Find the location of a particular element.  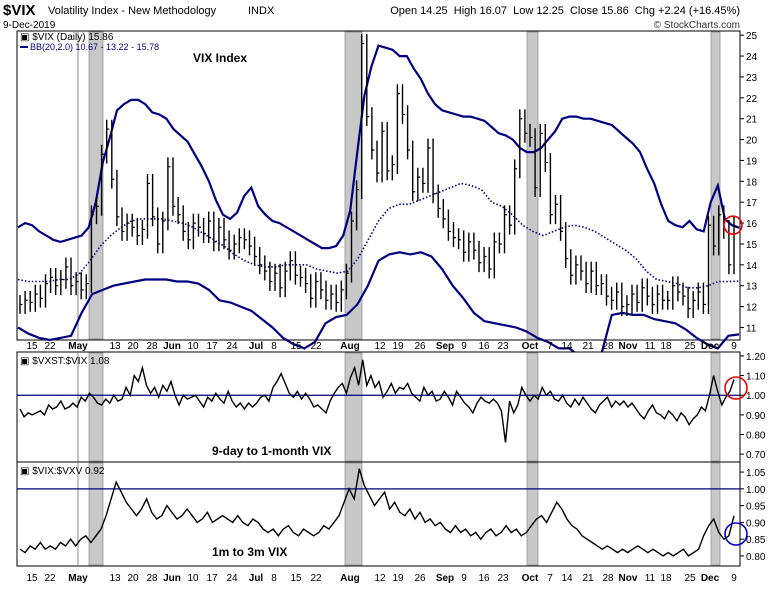

panel-annotation: 9-day to 1-month VIX is located at coordinates (271, 451).